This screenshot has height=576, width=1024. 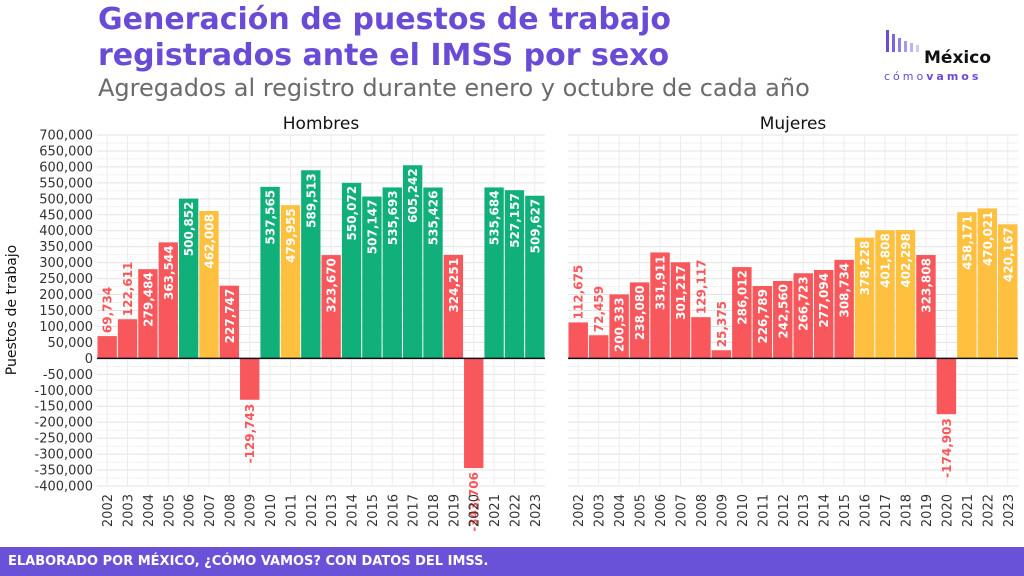 What do you see at coordinates (886, 510) in the screenshot?
I see `x-tick-label: 2017` at bounding box center [886, 510].